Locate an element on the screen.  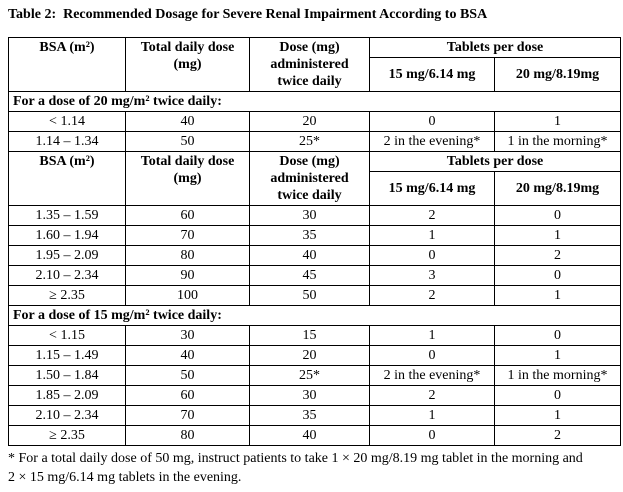
section-label: For a dose of 20 mg/m² twice daily: is located at coordinates (314, 101).